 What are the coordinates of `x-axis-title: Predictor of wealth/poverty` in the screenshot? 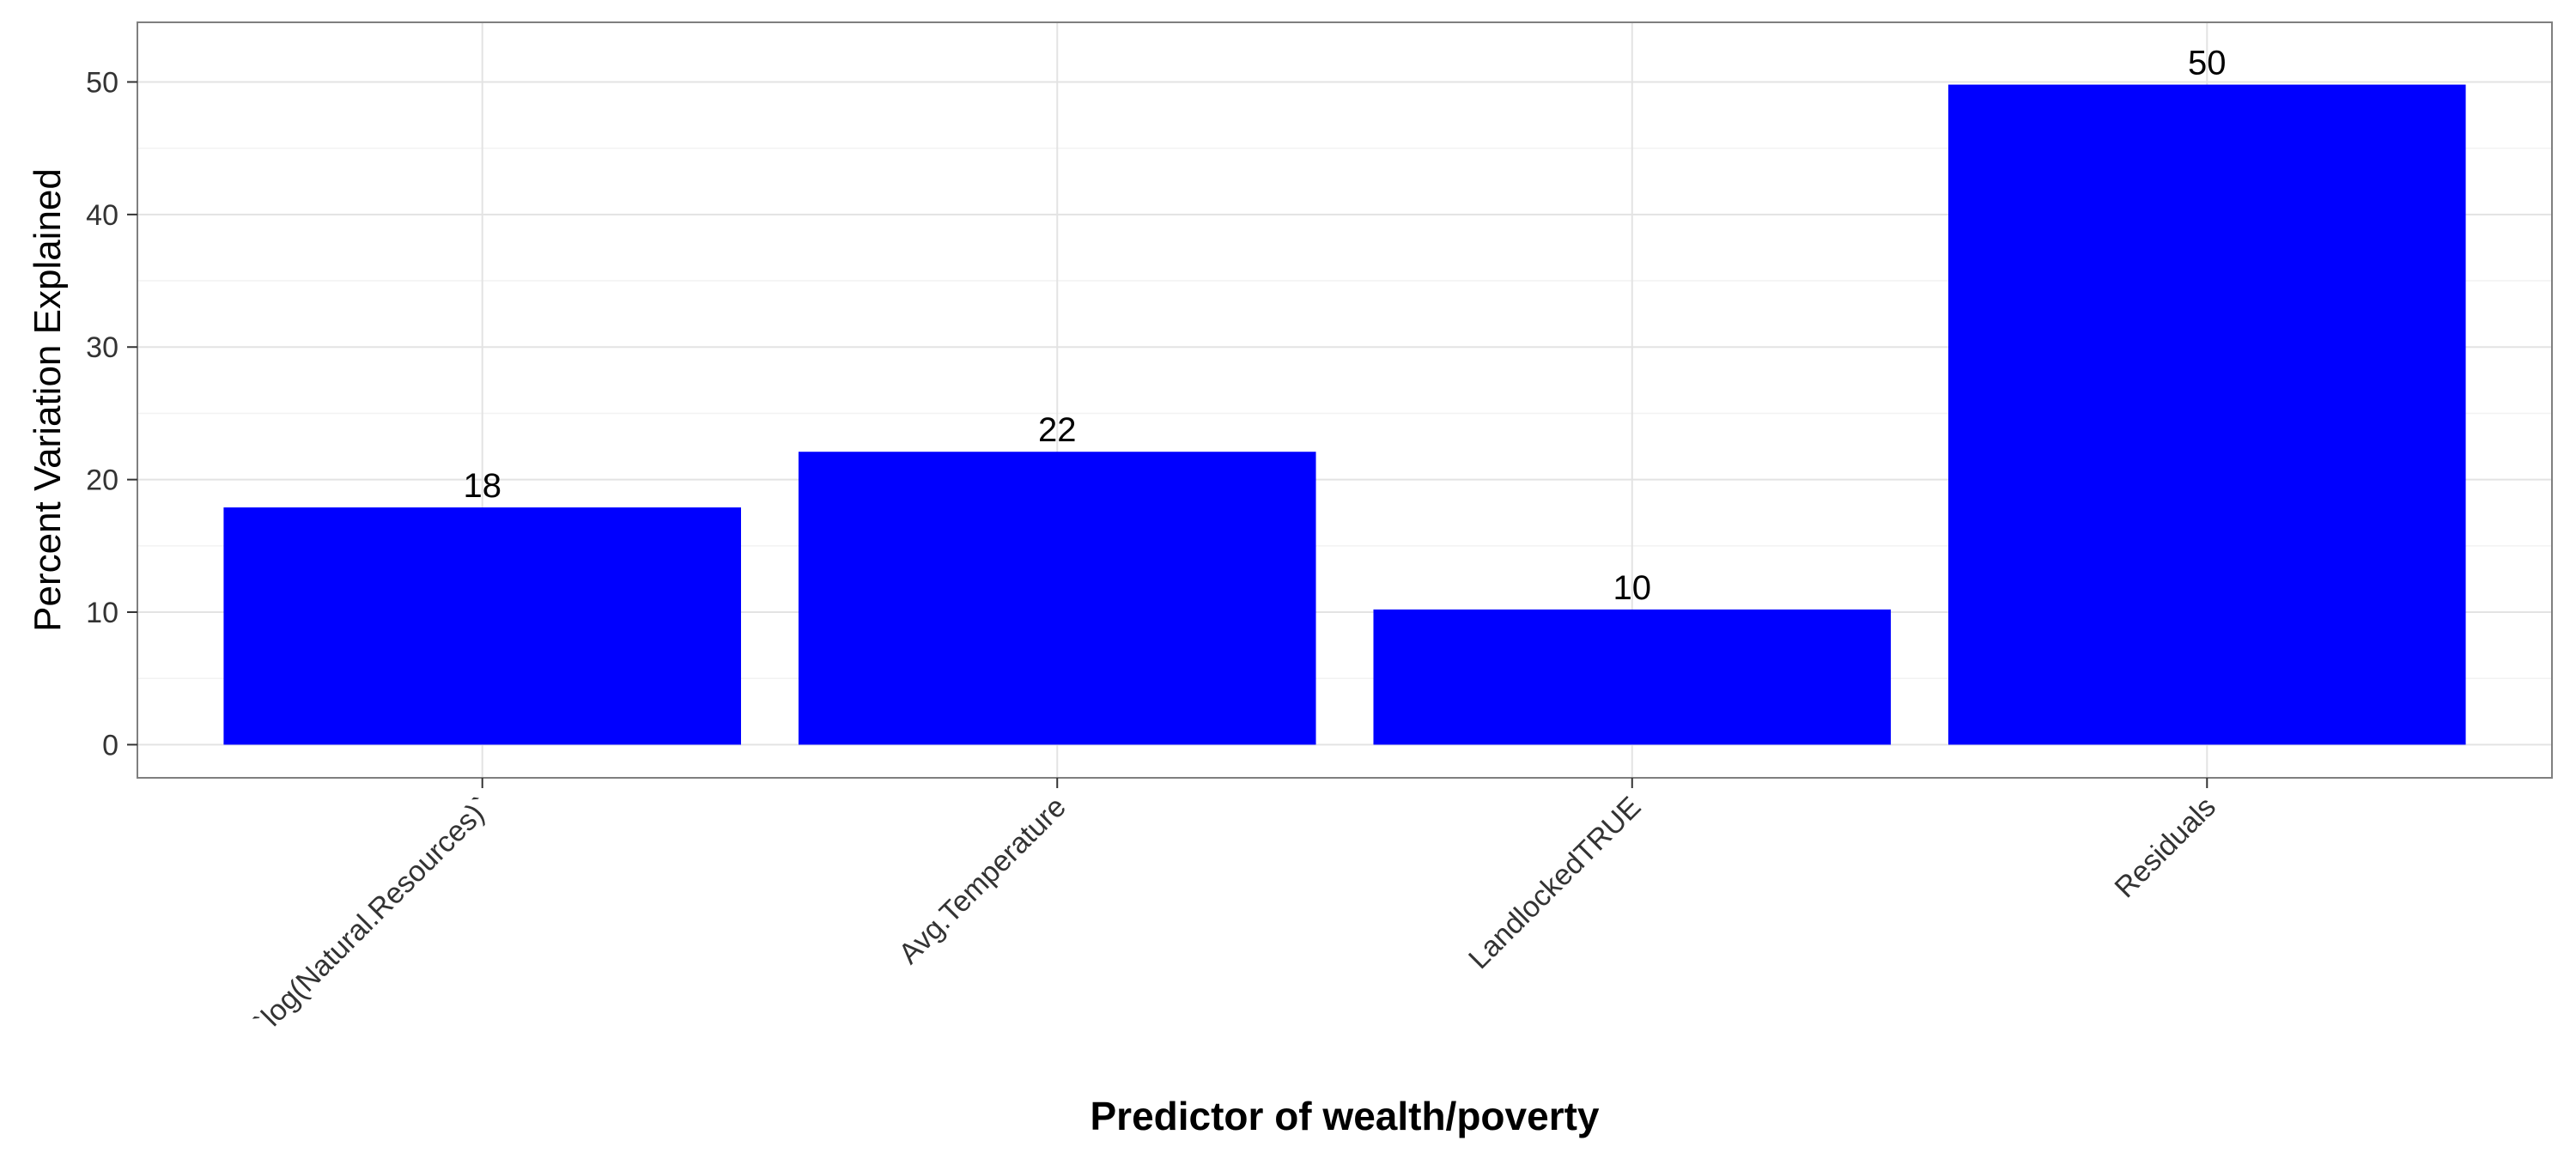 It's located at (1345, 1116).